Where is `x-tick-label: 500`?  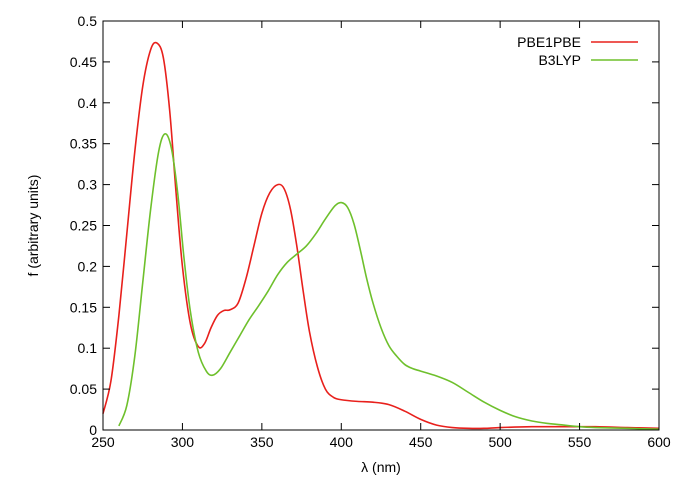 x-tick-label: 500 is located at coordinates (500, 442).